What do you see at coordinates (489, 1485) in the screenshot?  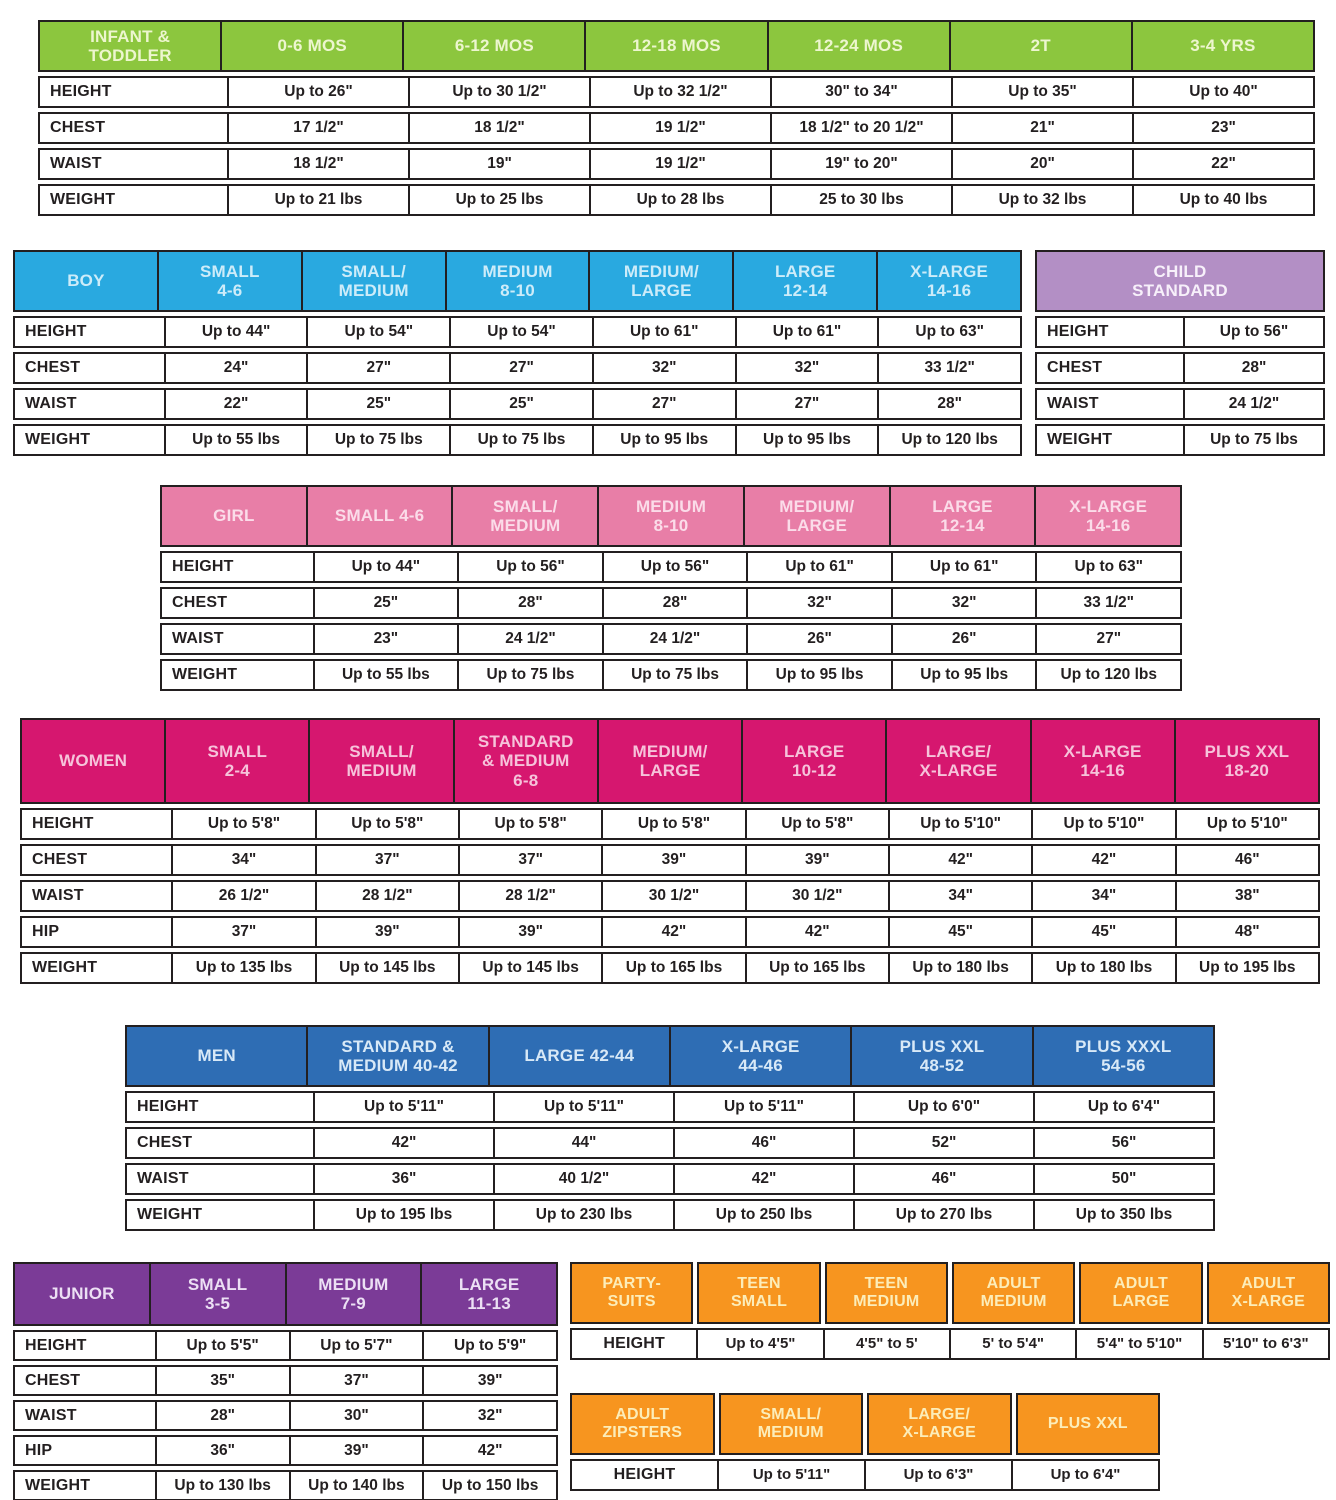 I see `junior-cell-4-2: Up to 150 lbs` at bounding box center [489, 1485].